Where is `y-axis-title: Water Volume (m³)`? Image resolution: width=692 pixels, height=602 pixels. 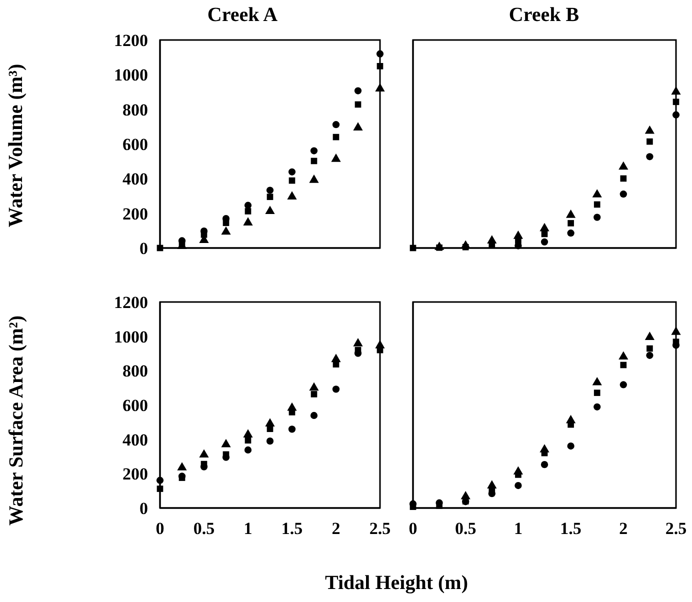
y-axis-title: Water Volume (m³) is located at coordinates (17, 145).